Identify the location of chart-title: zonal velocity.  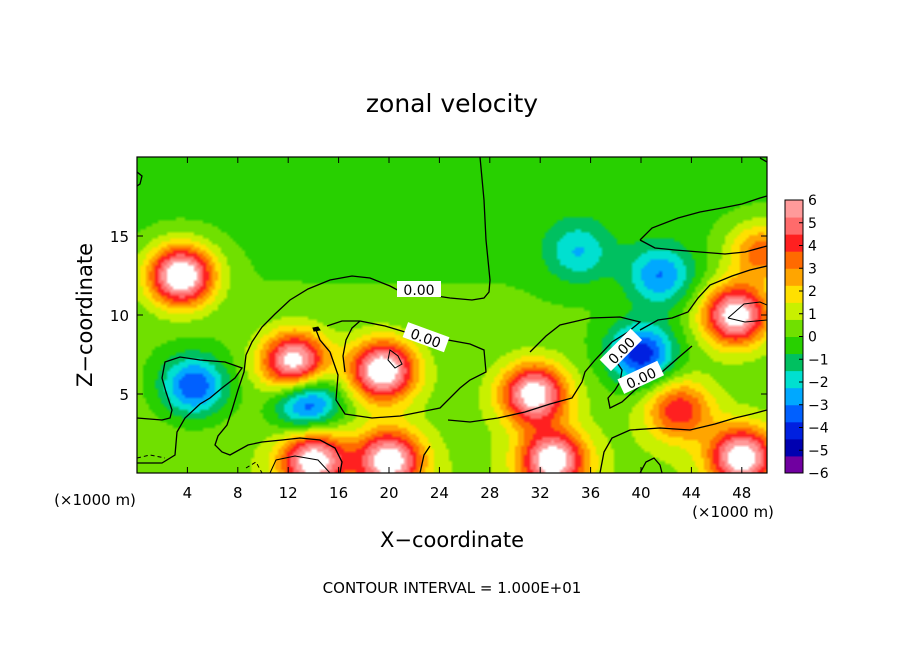
(452, 103).